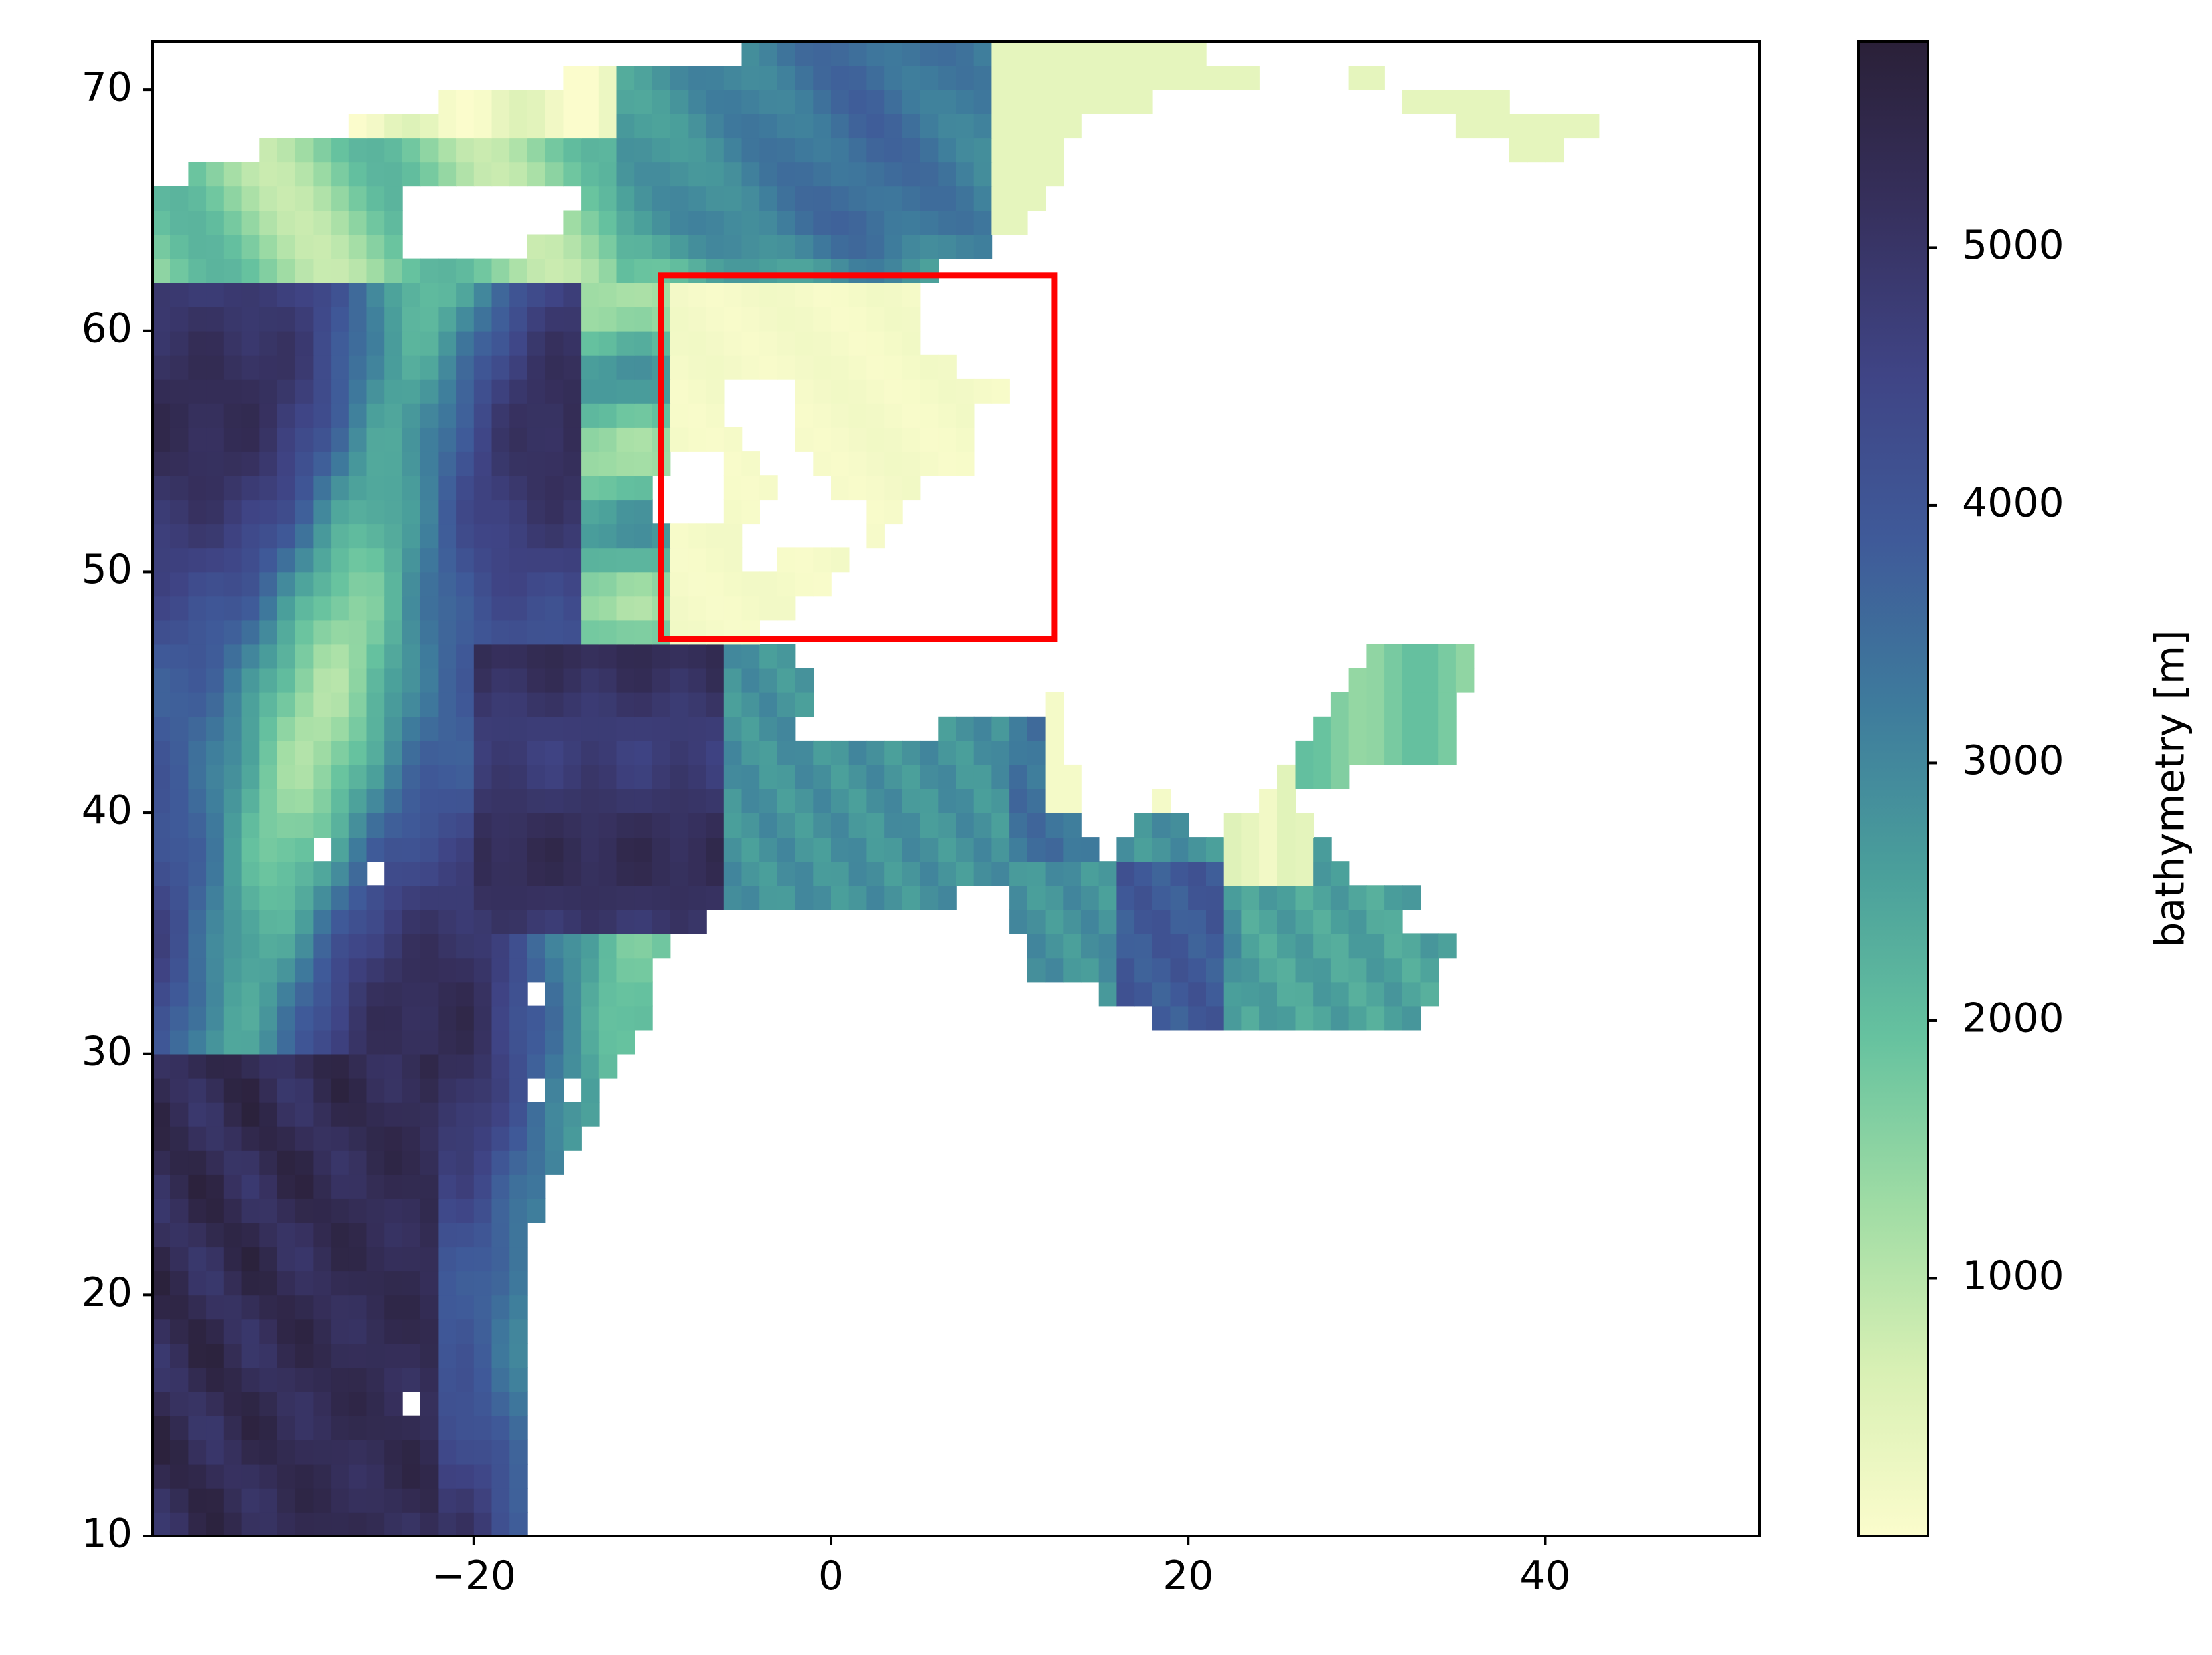 This screenshot has height=1655, width=2212. What do you see at coordinates (107, 1051) in the screenshot?
I see `y-tick-label: 30` at bounding box center [107, 1051].